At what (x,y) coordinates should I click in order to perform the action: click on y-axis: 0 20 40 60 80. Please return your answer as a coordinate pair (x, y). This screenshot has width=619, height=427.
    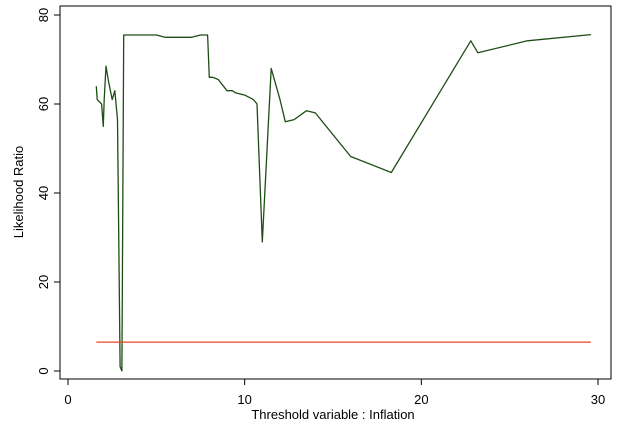
    Looking at the image, I should click on (48, 191).